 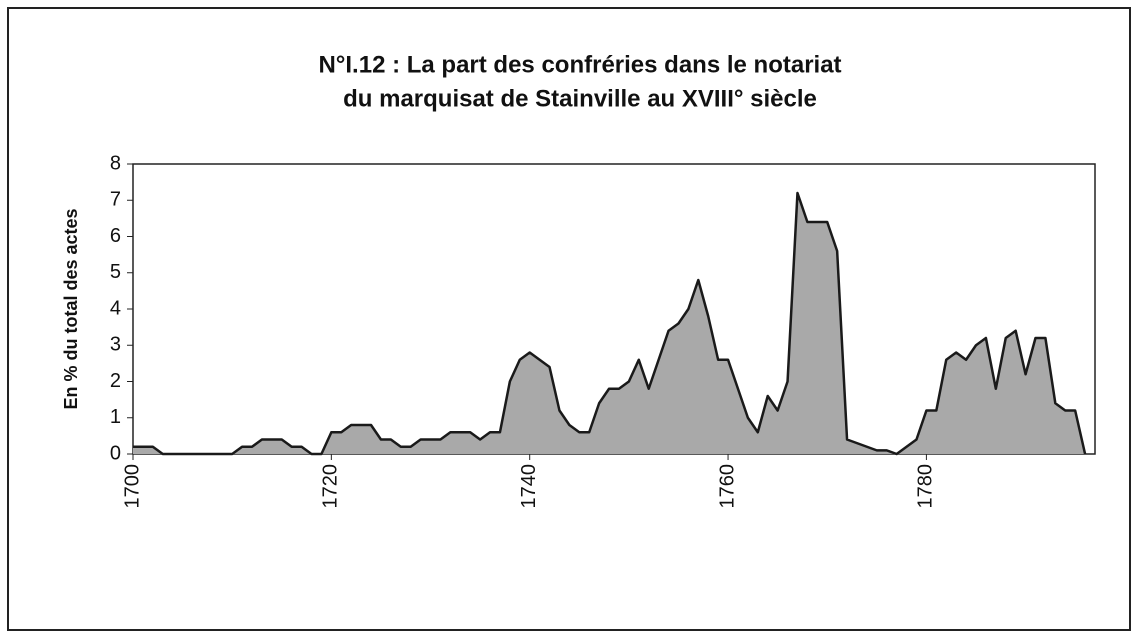 What do you see at coordinates (115, 272) in the screenshot?
I see `y-tick-label: 5` at bounding box center [115, 272].